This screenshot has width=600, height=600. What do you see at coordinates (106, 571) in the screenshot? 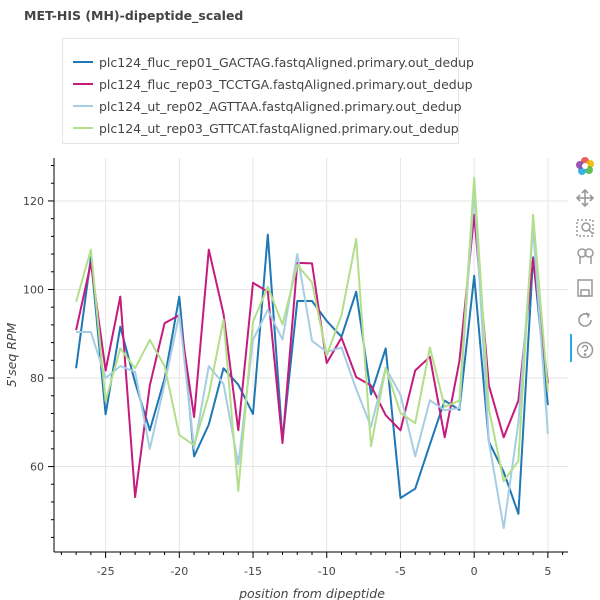
I see `x-tick-label: -25` at bounding box center [106, 571].